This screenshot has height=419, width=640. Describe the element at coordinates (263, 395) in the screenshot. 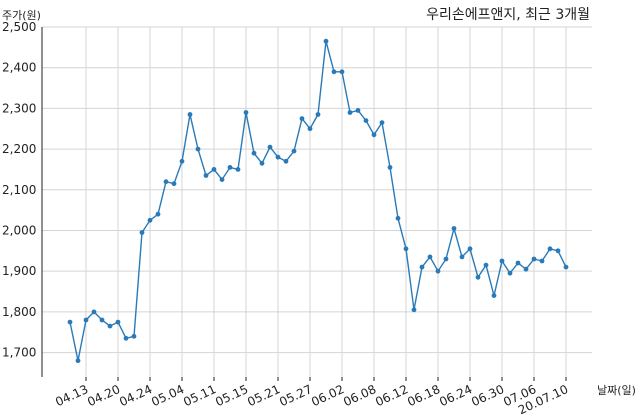

I see `x-tick-label: 05.21` at that location.